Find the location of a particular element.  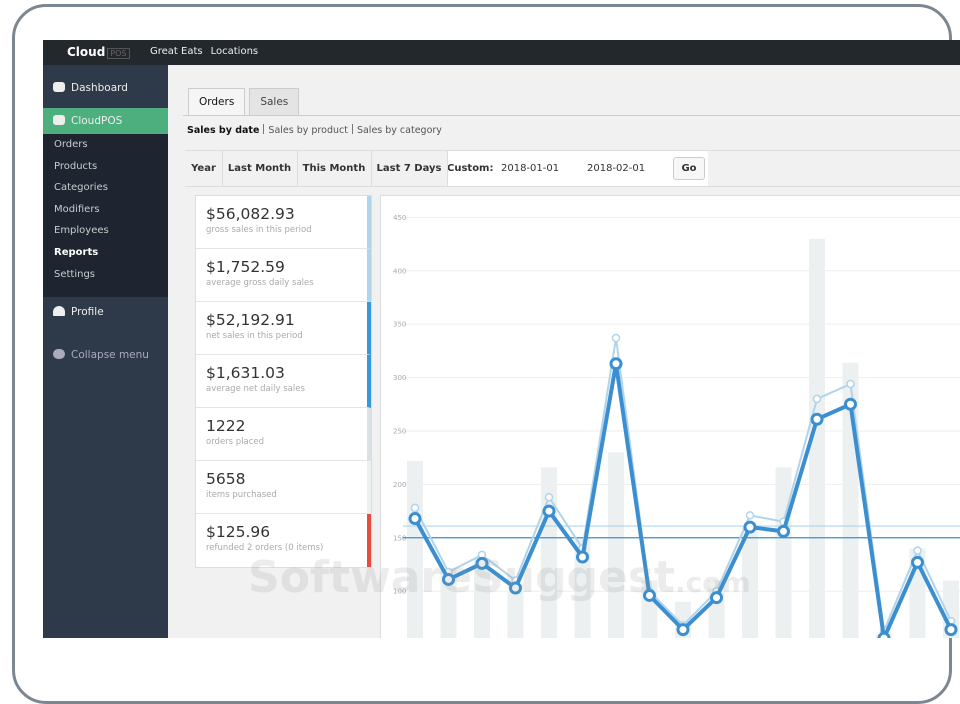

logo: Cloud POS is located at coordinates (98, 52).